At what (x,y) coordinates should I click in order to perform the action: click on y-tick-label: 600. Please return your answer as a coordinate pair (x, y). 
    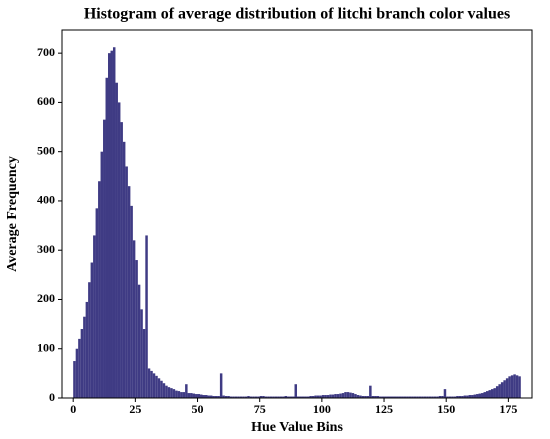
    Looking at the image, I should click on (46, 101).